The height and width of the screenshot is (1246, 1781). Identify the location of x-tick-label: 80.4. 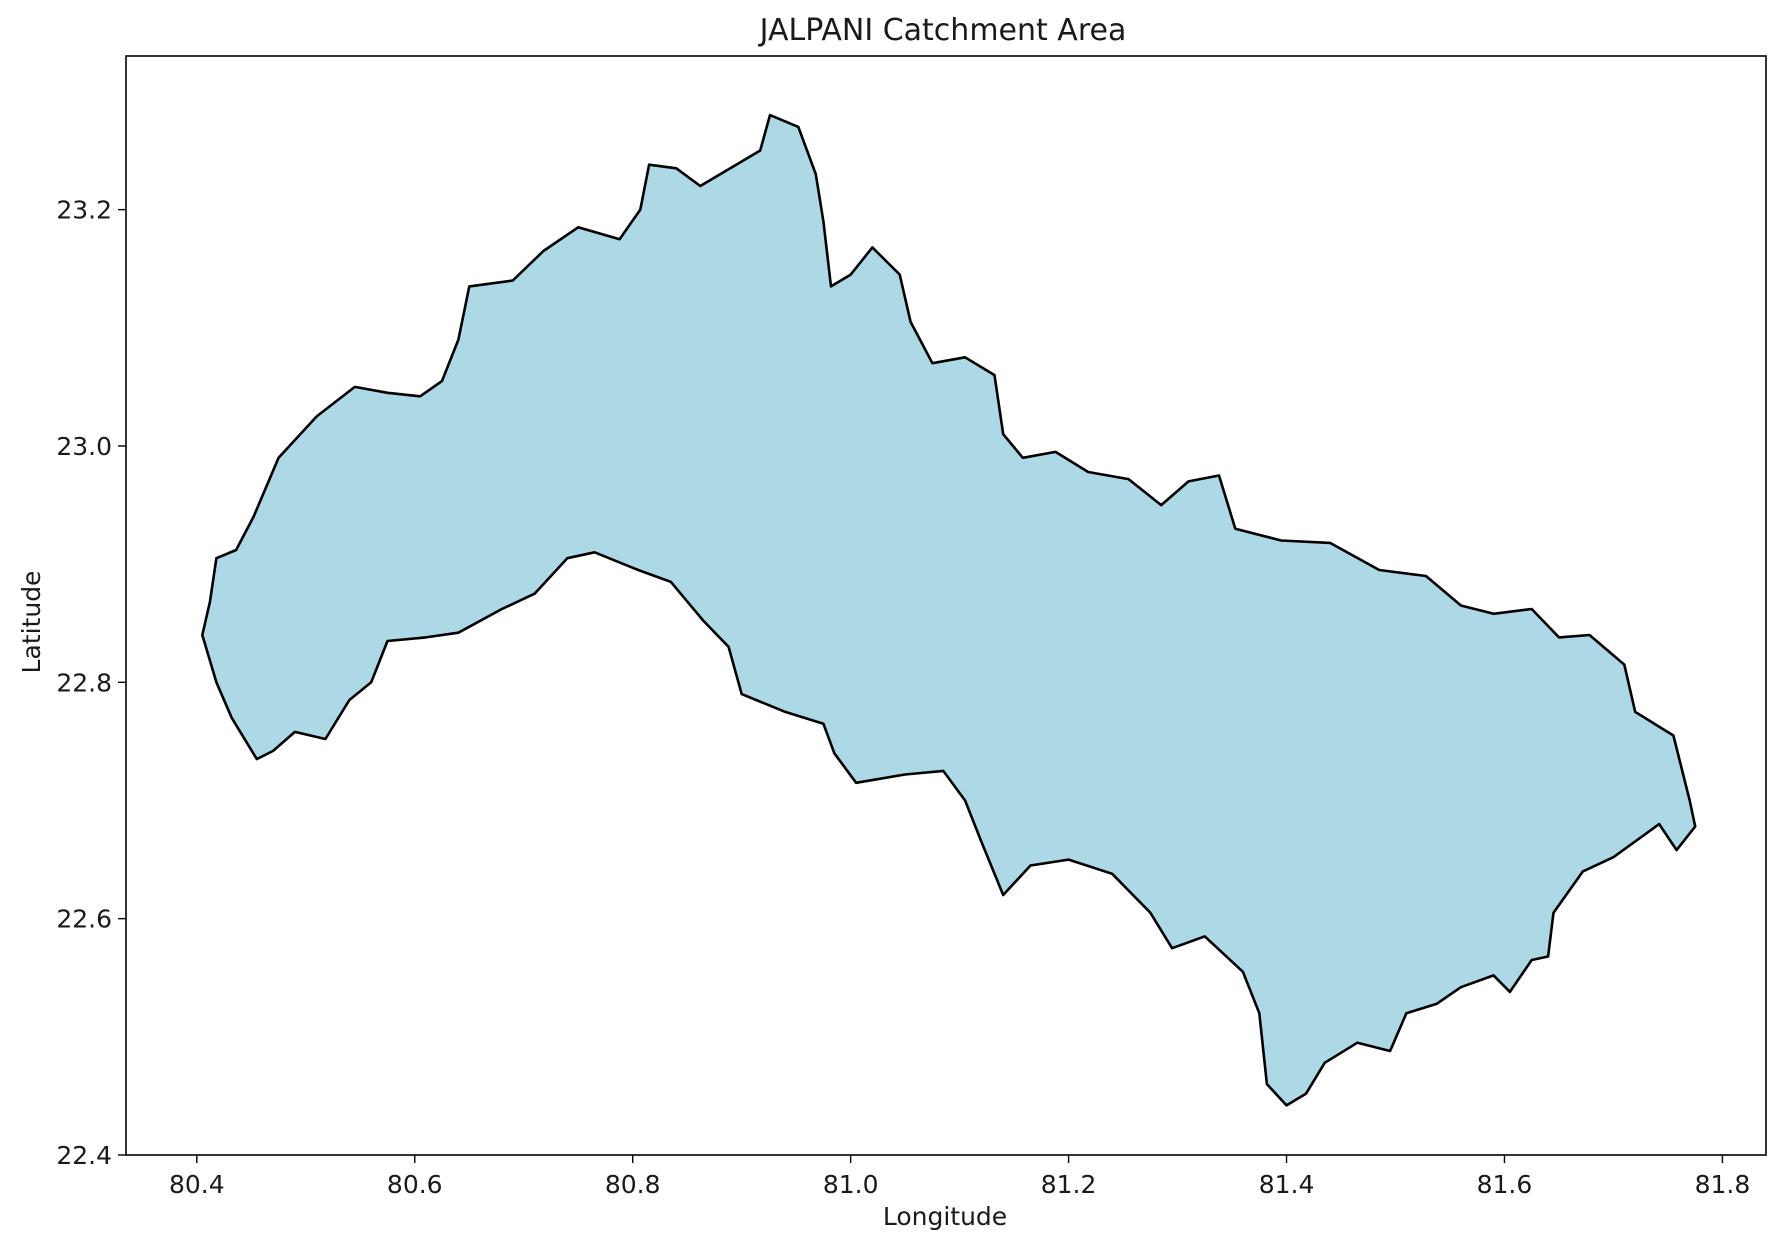
(197, 1184).